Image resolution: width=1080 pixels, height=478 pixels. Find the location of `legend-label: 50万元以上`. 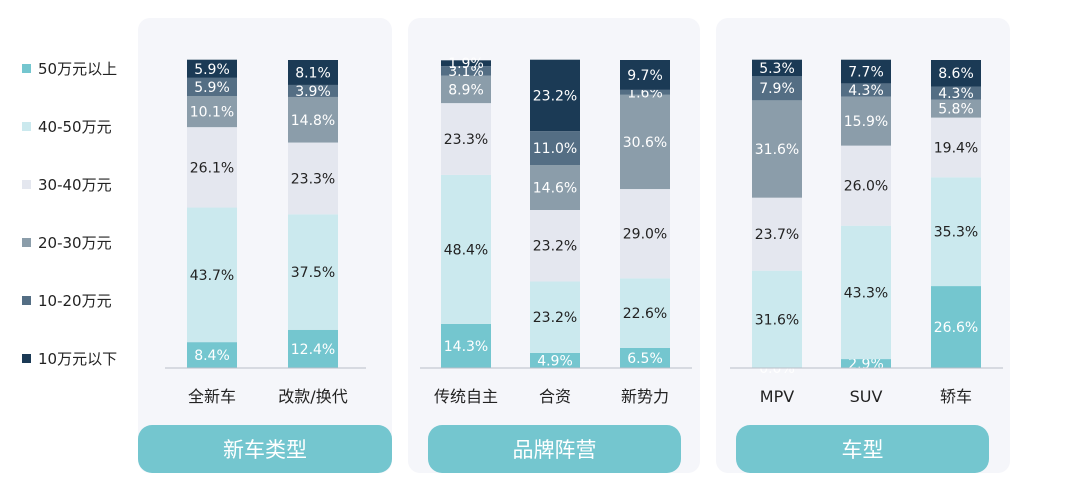

legend-label: 50万元以上 is located at coordinates (78, 68).